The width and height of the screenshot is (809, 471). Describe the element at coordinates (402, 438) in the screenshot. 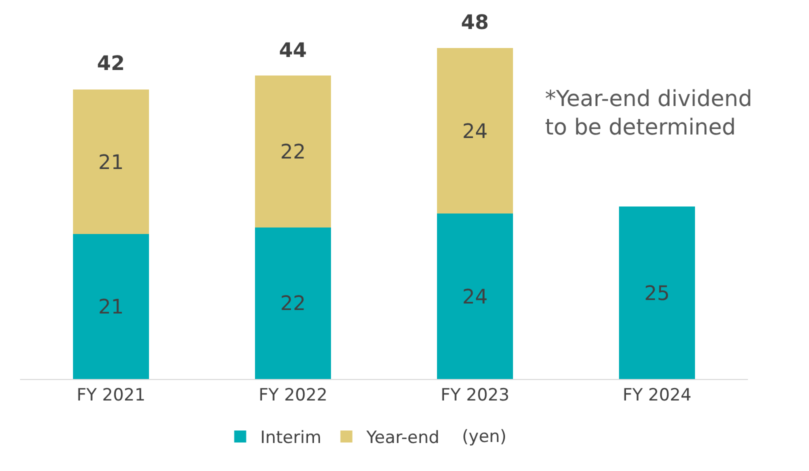

I see `legend-label: Year-end` at that location.